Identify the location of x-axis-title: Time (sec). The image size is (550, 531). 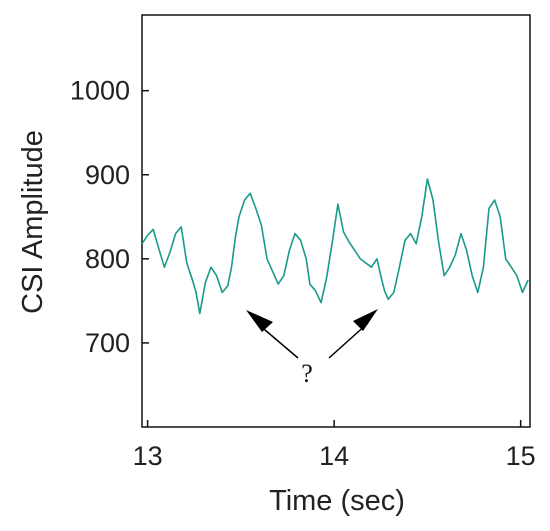
(337, 501).